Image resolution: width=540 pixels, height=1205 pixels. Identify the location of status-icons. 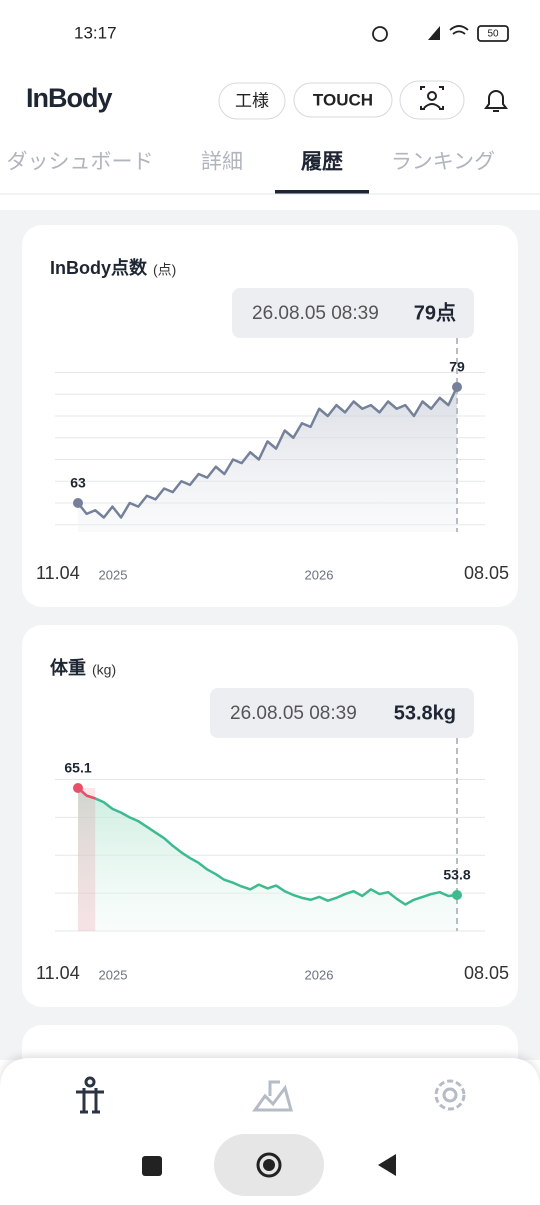
(440, 33).